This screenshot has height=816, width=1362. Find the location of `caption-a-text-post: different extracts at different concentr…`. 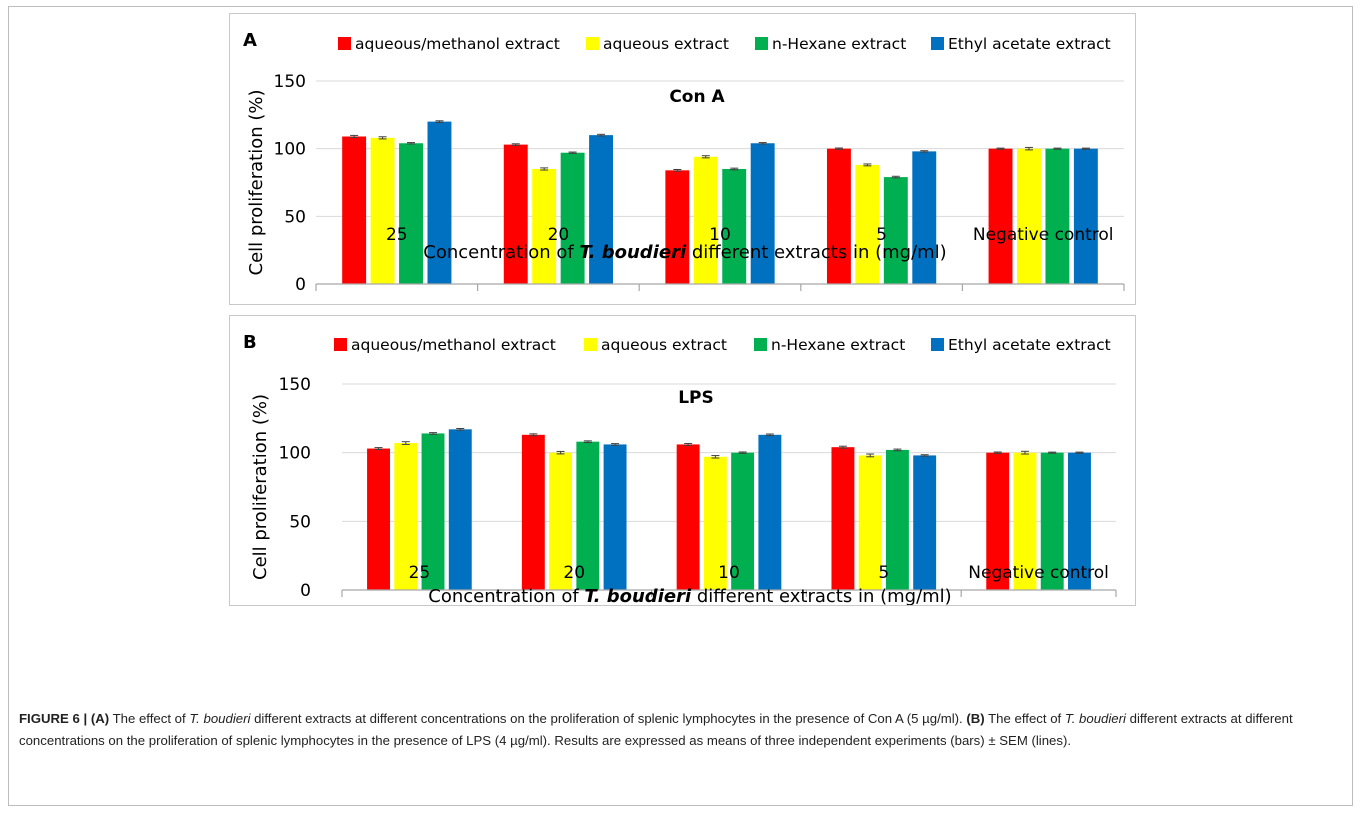

caption-a-text-post: different extracts at different concentr… is located at coordinates (608, 718).